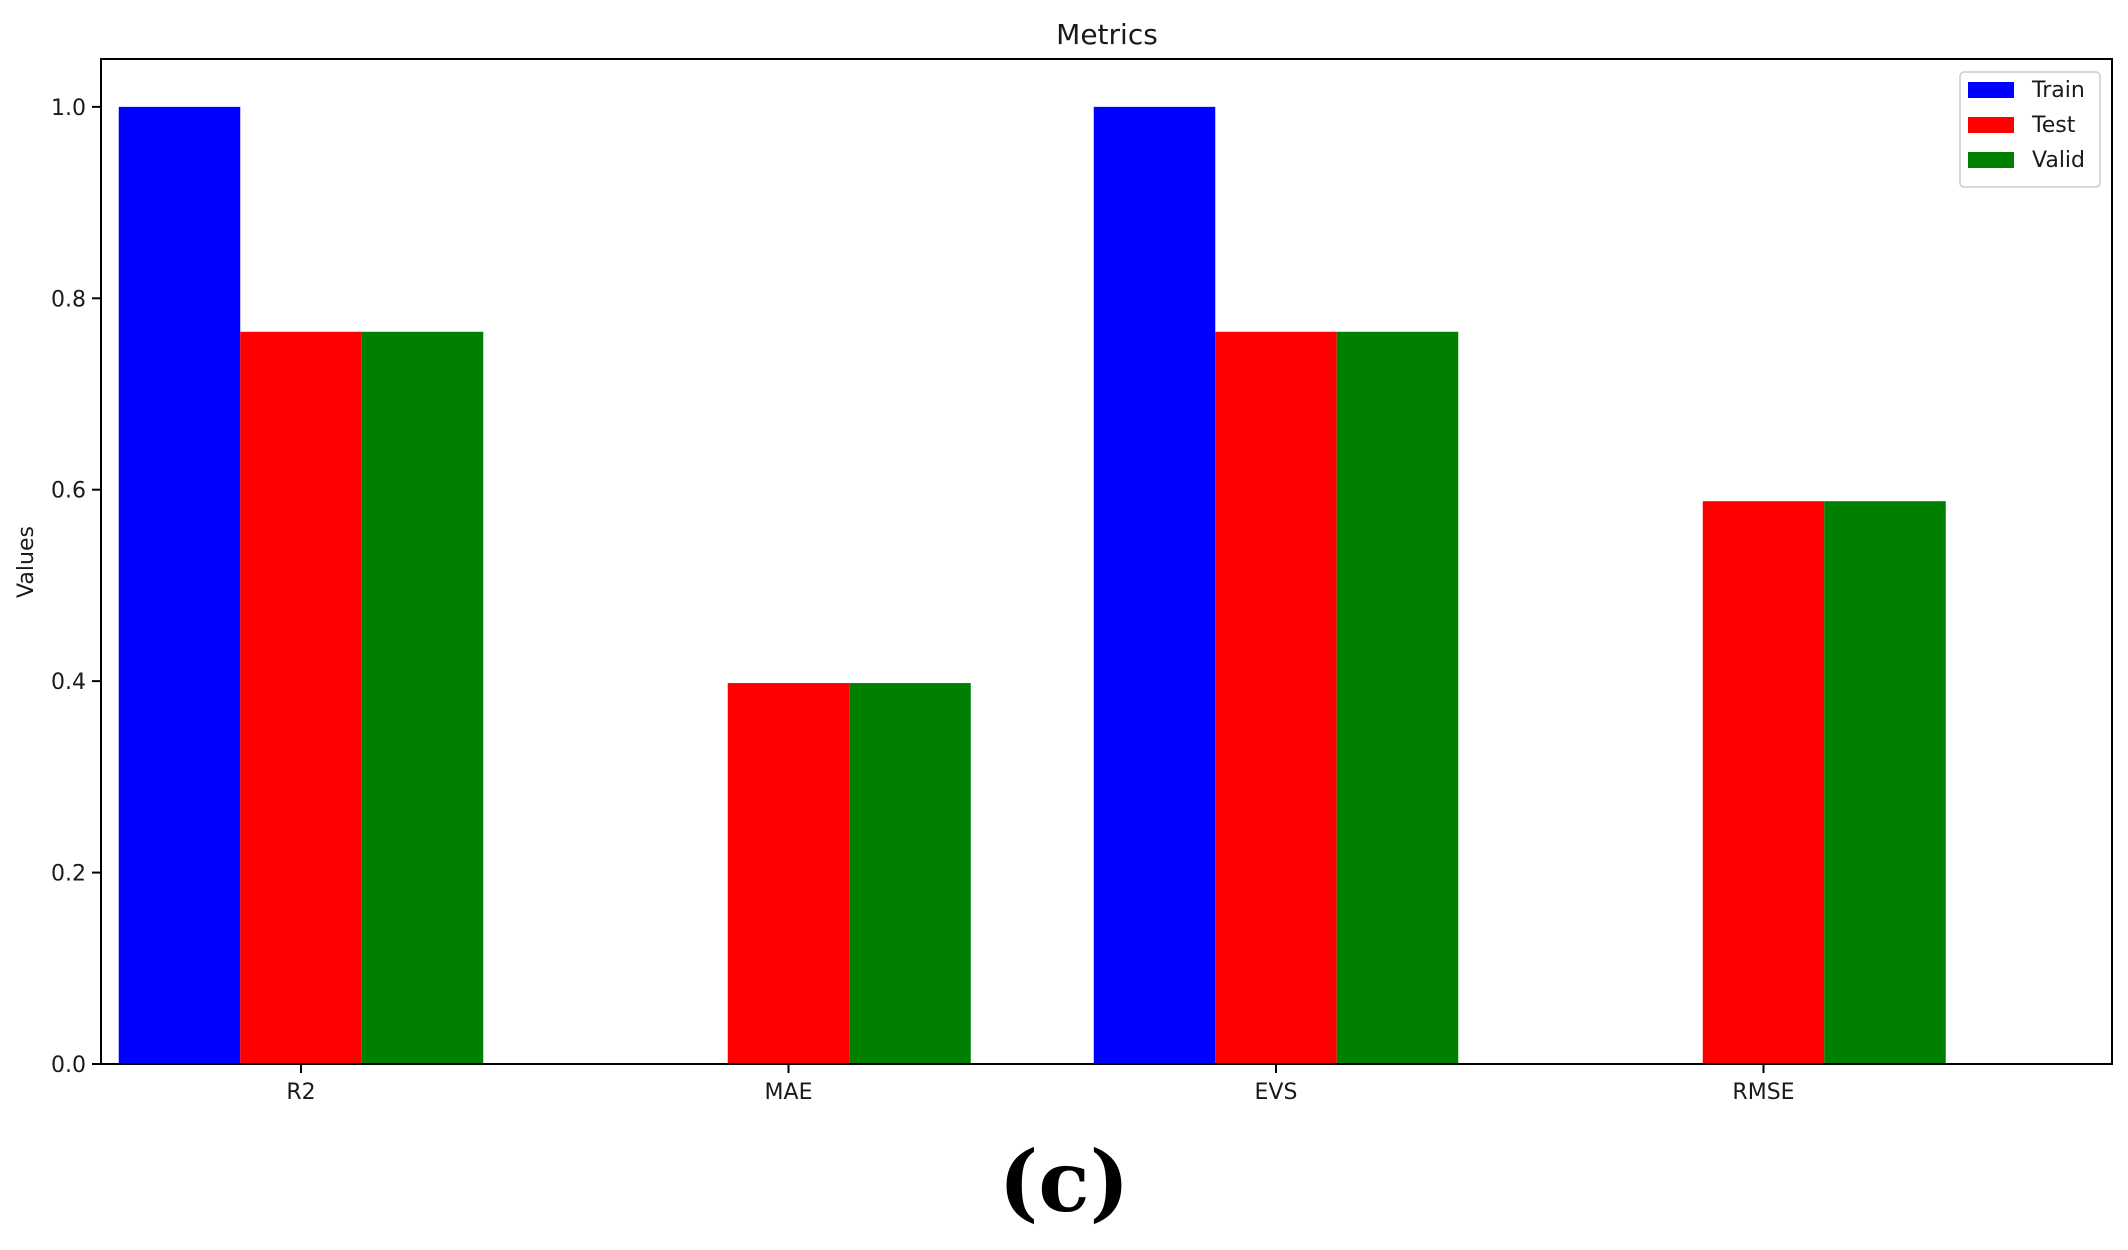 The image size is (2128, 1250). What do you see at coordinates (68, 108) in the screenshot?
I see `y-tick-label: 1.0` at bounding box center [68, 108].